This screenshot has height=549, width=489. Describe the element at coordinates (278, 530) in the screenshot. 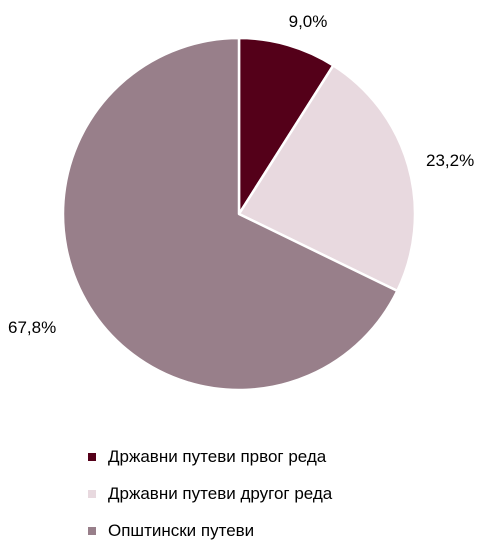

I see `legend-item-municipal: Општински путеви` at that location.